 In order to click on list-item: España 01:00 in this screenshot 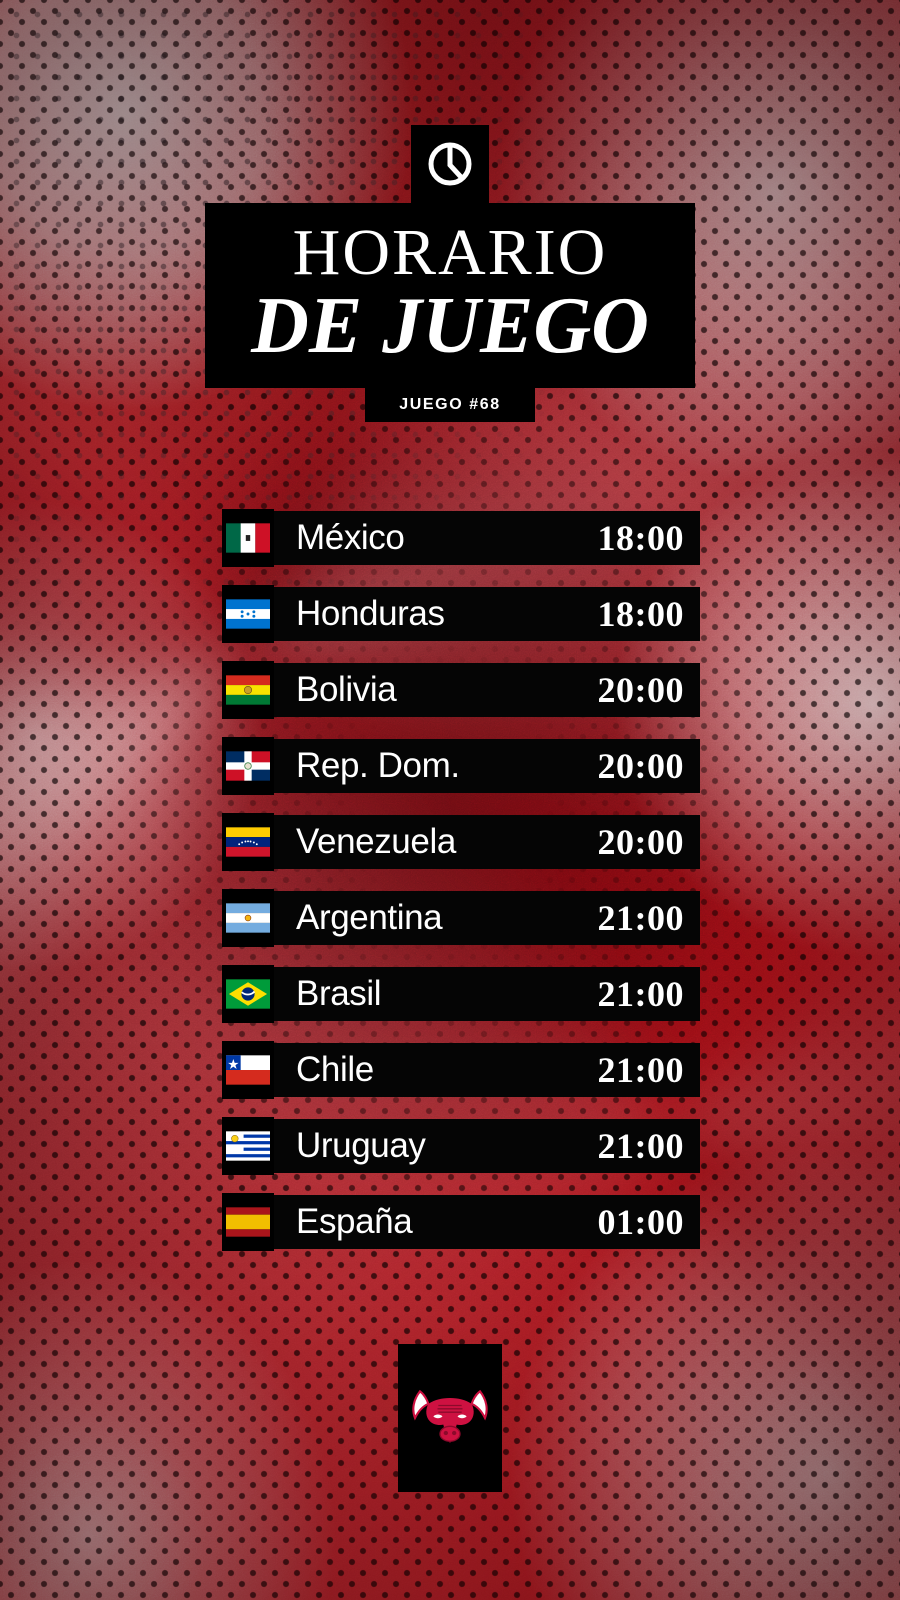, I will do `click(450, 1222)`.